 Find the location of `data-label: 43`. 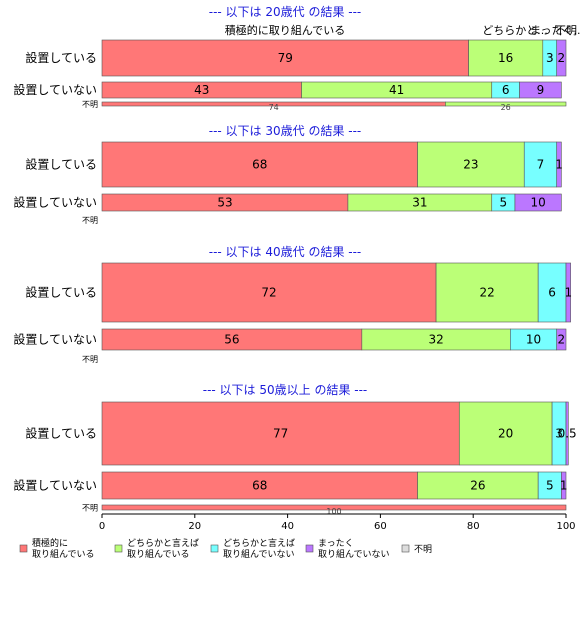

data-label: 43 is located at coordinates (201, 90).